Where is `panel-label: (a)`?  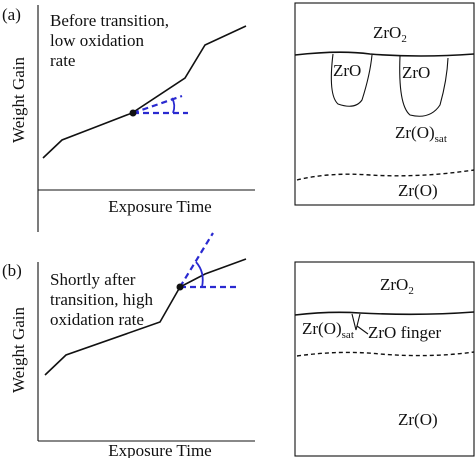
panel-label: (a) is located at coordinates (11, 14).